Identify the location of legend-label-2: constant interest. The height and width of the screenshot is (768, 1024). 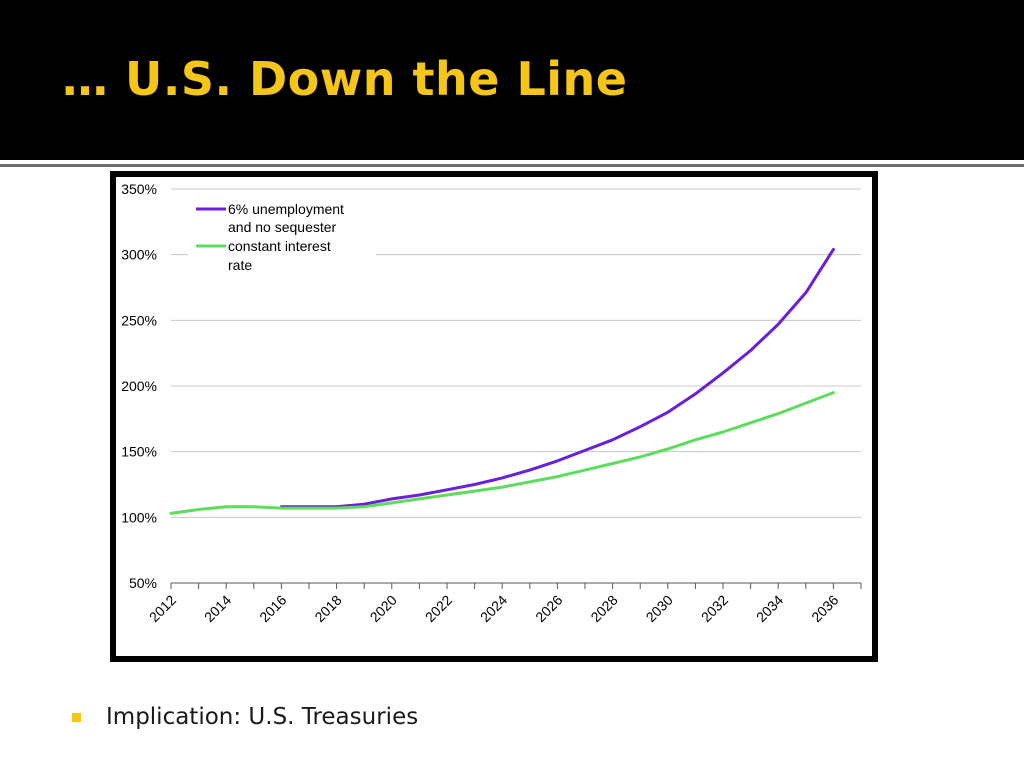
(279, 246).